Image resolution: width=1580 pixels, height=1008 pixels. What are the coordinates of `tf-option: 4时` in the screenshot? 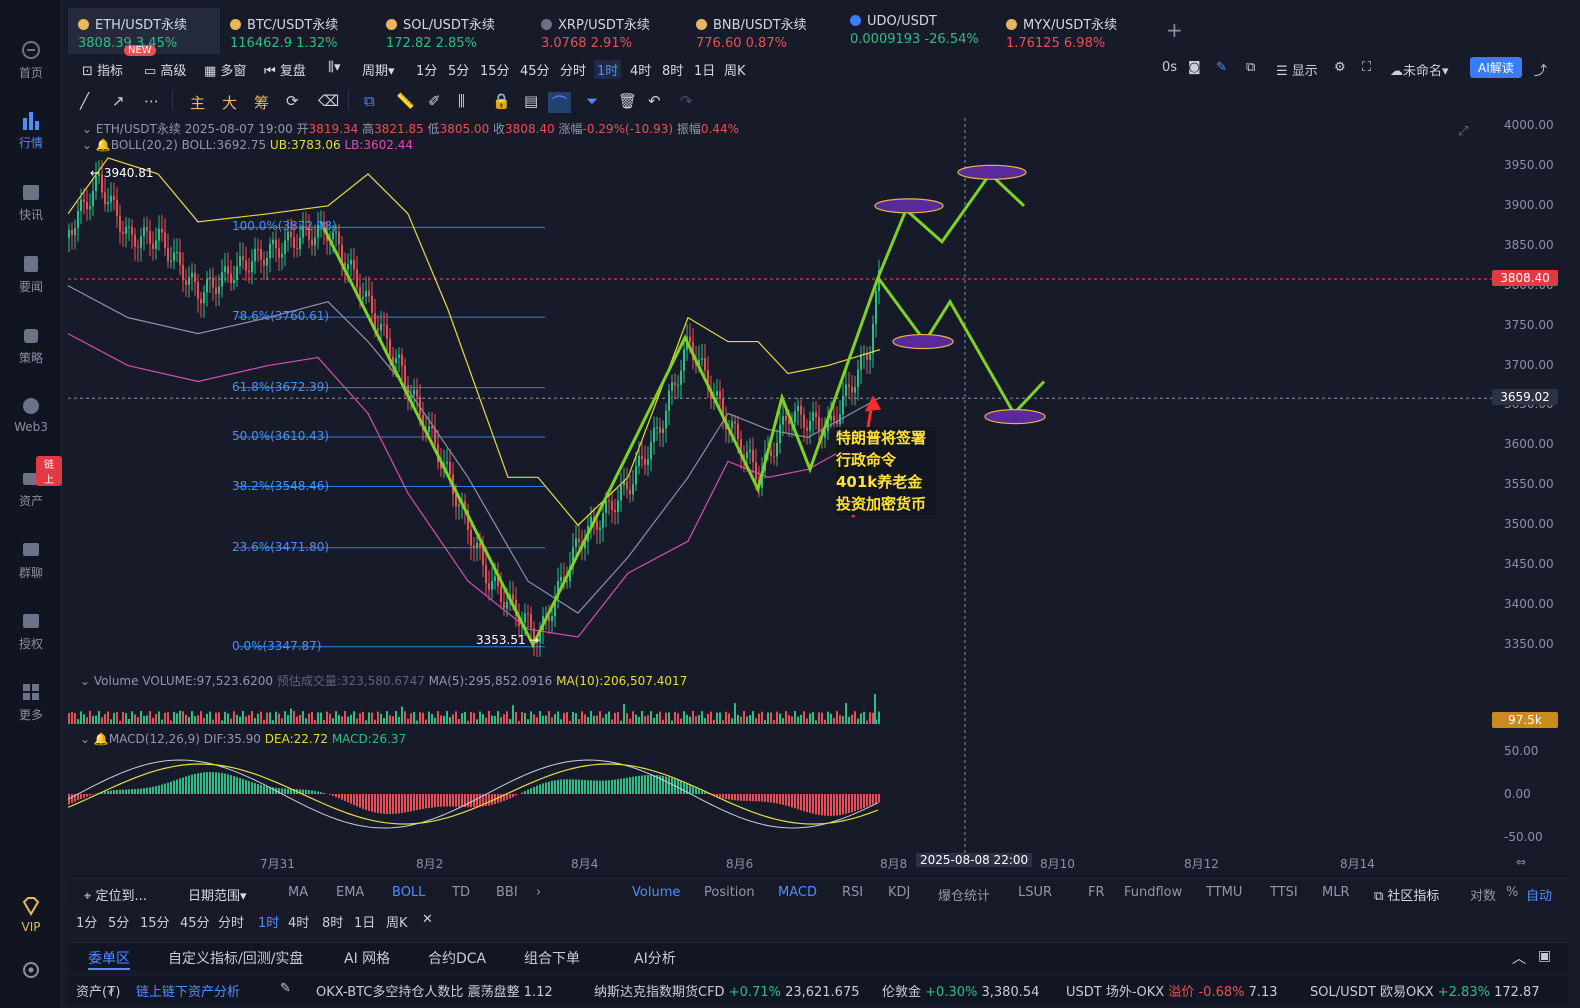 It's located at (299, 923).